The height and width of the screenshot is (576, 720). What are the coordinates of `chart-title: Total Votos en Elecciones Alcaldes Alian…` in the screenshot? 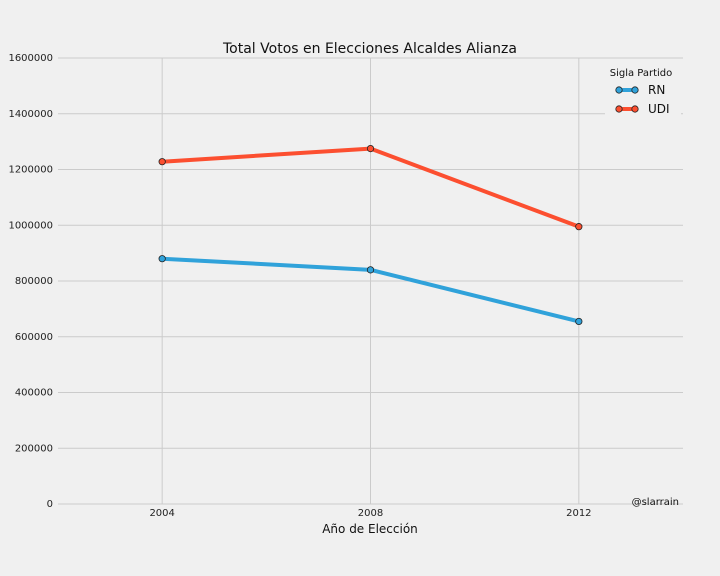 It's located at (369, 49).